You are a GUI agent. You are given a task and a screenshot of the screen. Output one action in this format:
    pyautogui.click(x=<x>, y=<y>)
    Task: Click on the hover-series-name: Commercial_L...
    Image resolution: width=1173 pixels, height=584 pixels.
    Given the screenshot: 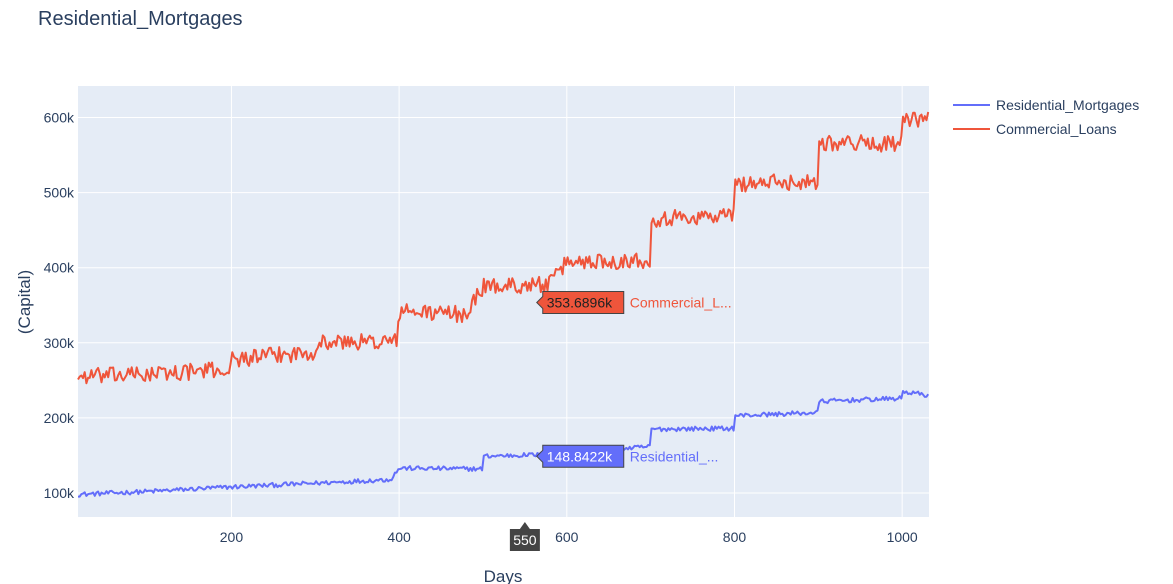 What is the action you would take?
    pyautogui.click(x=681, y=302)
    